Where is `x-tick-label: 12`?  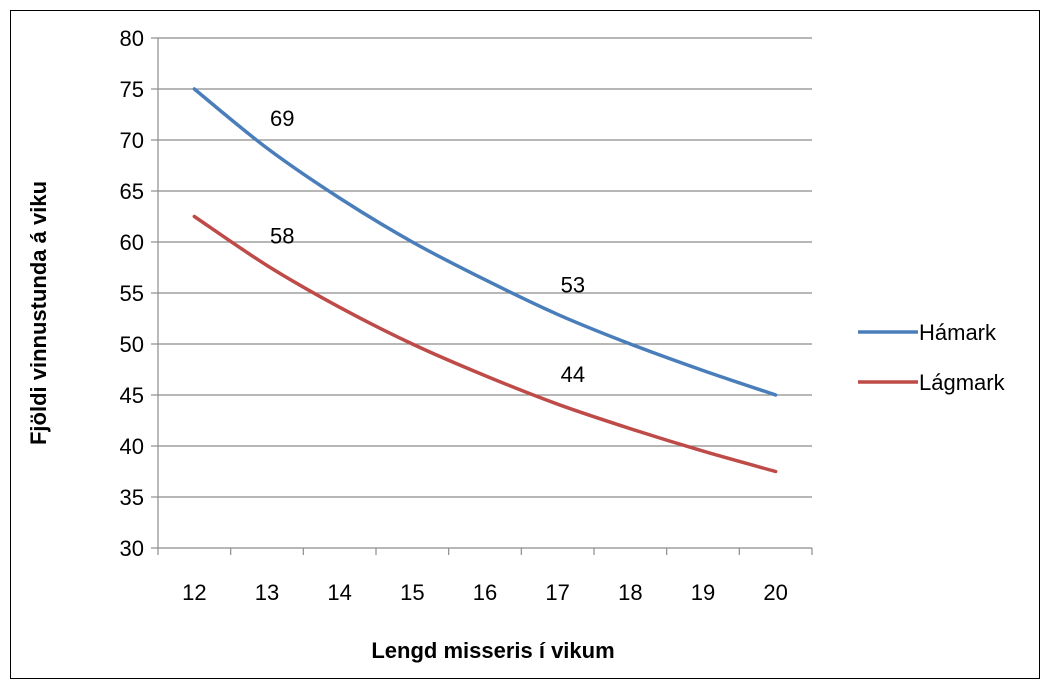 x-tick-label: 12 is located at coordinates (194, 592).